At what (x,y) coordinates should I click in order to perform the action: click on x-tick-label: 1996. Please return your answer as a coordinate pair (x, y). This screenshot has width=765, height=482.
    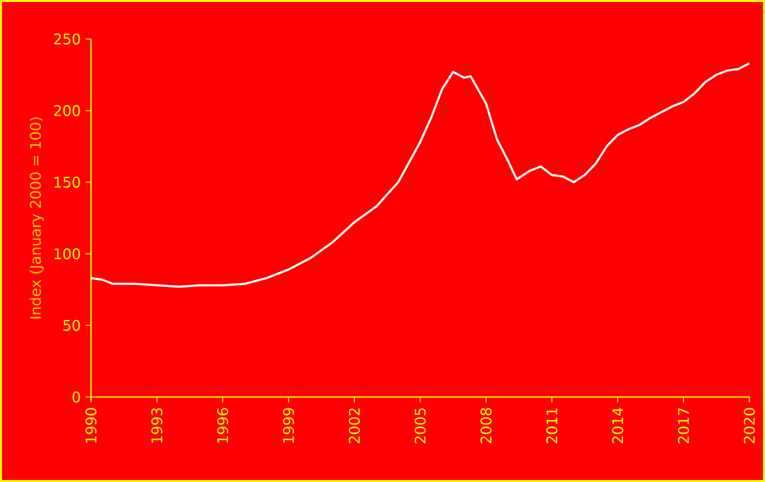
    Looking at the image, I should click on (222, 425).